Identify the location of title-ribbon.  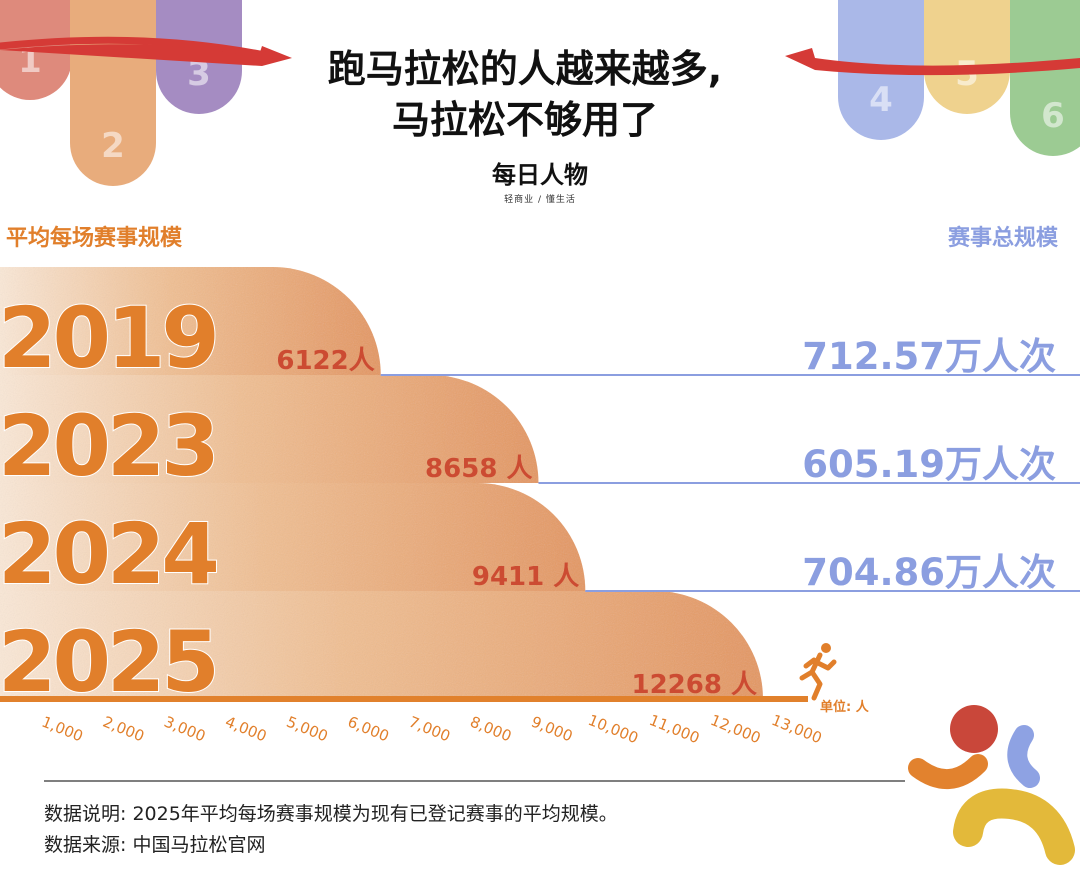
(540, 56).